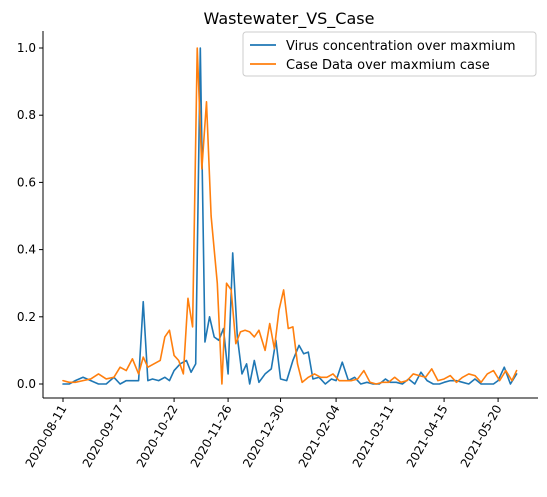 Image resolution: width=547 pixels, height=497 pixels. I want to click on y-tick-label: 0.4, so click(26, 250).